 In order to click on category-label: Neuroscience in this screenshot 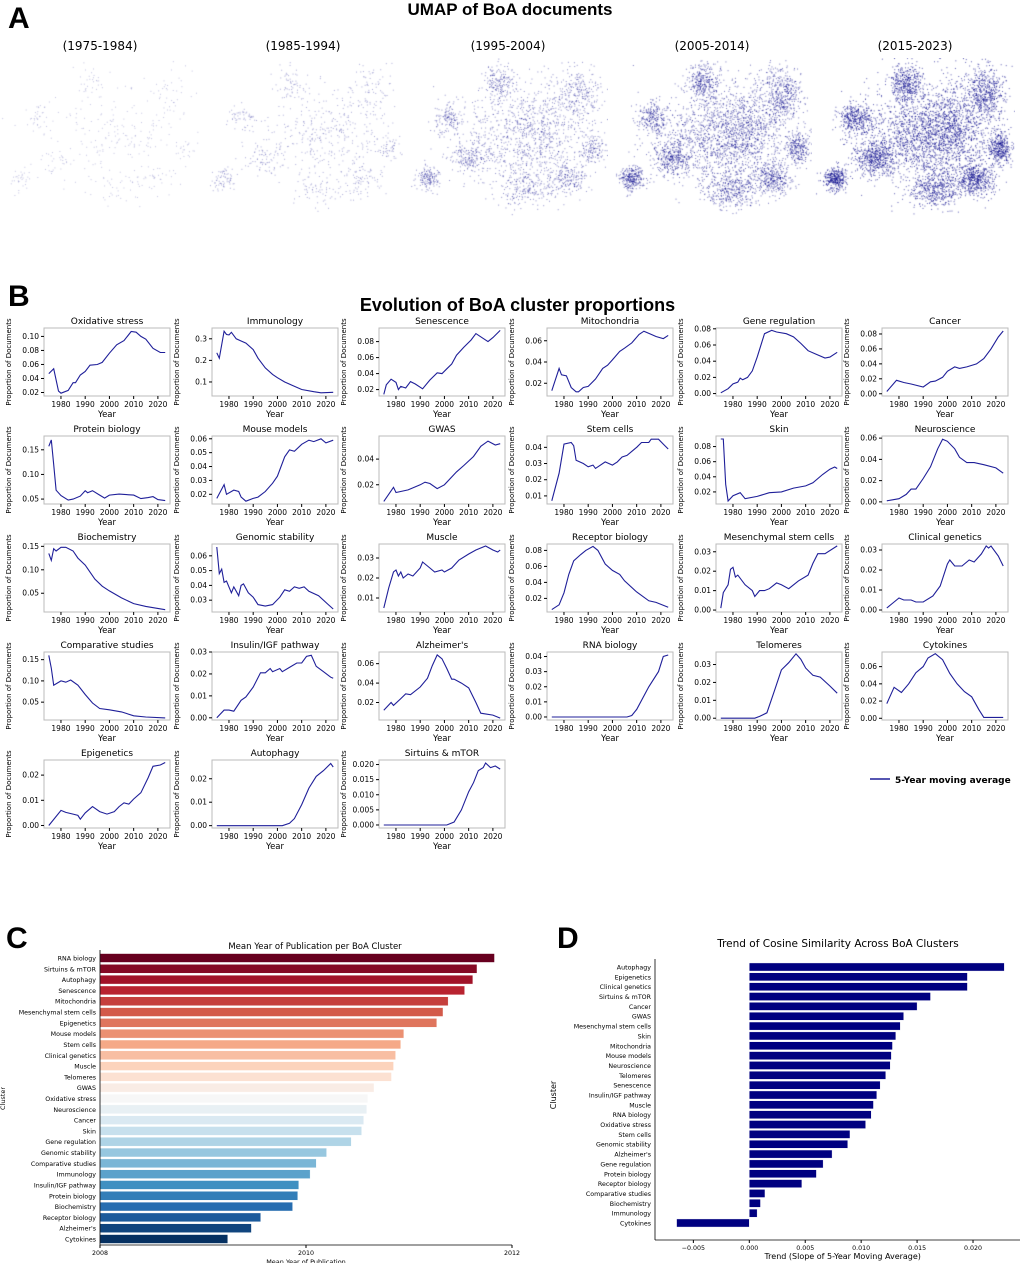, I will do `click(629, 1066)`.